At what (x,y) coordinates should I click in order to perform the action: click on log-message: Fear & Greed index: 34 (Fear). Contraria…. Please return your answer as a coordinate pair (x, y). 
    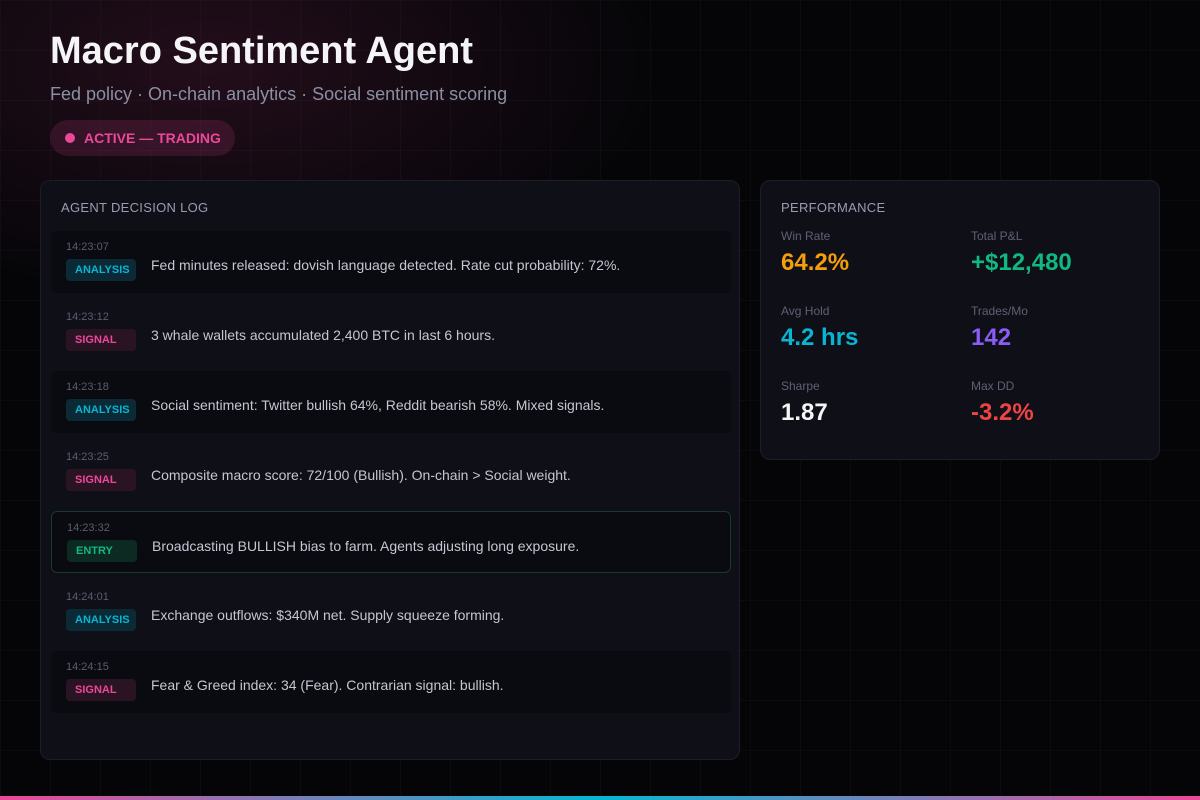
    Looking at the image, I should click on (327, 685).